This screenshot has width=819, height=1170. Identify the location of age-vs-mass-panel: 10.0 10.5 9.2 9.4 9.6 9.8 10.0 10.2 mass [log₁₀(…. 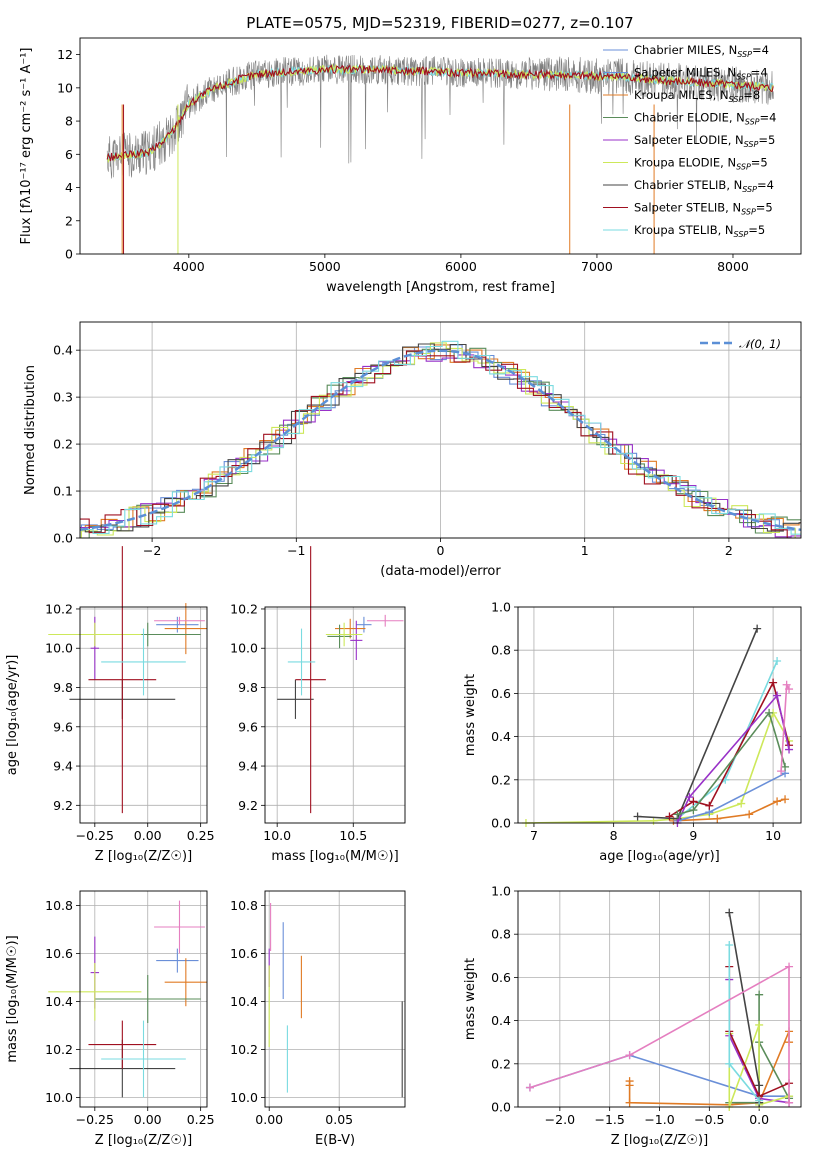
(318, 705).